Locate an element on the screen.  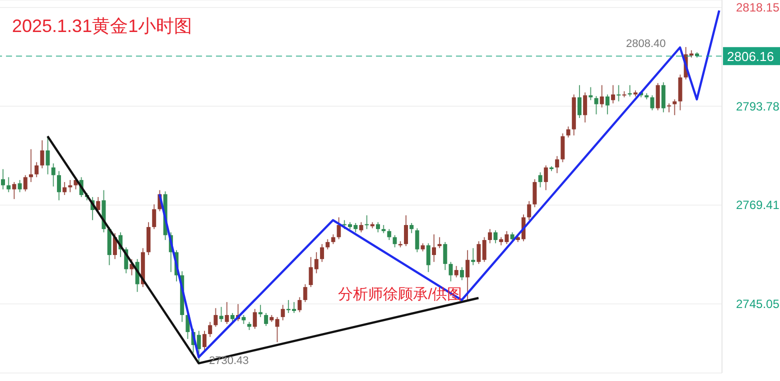
annotation: 2730.43 is located at coordinates (229, 361).